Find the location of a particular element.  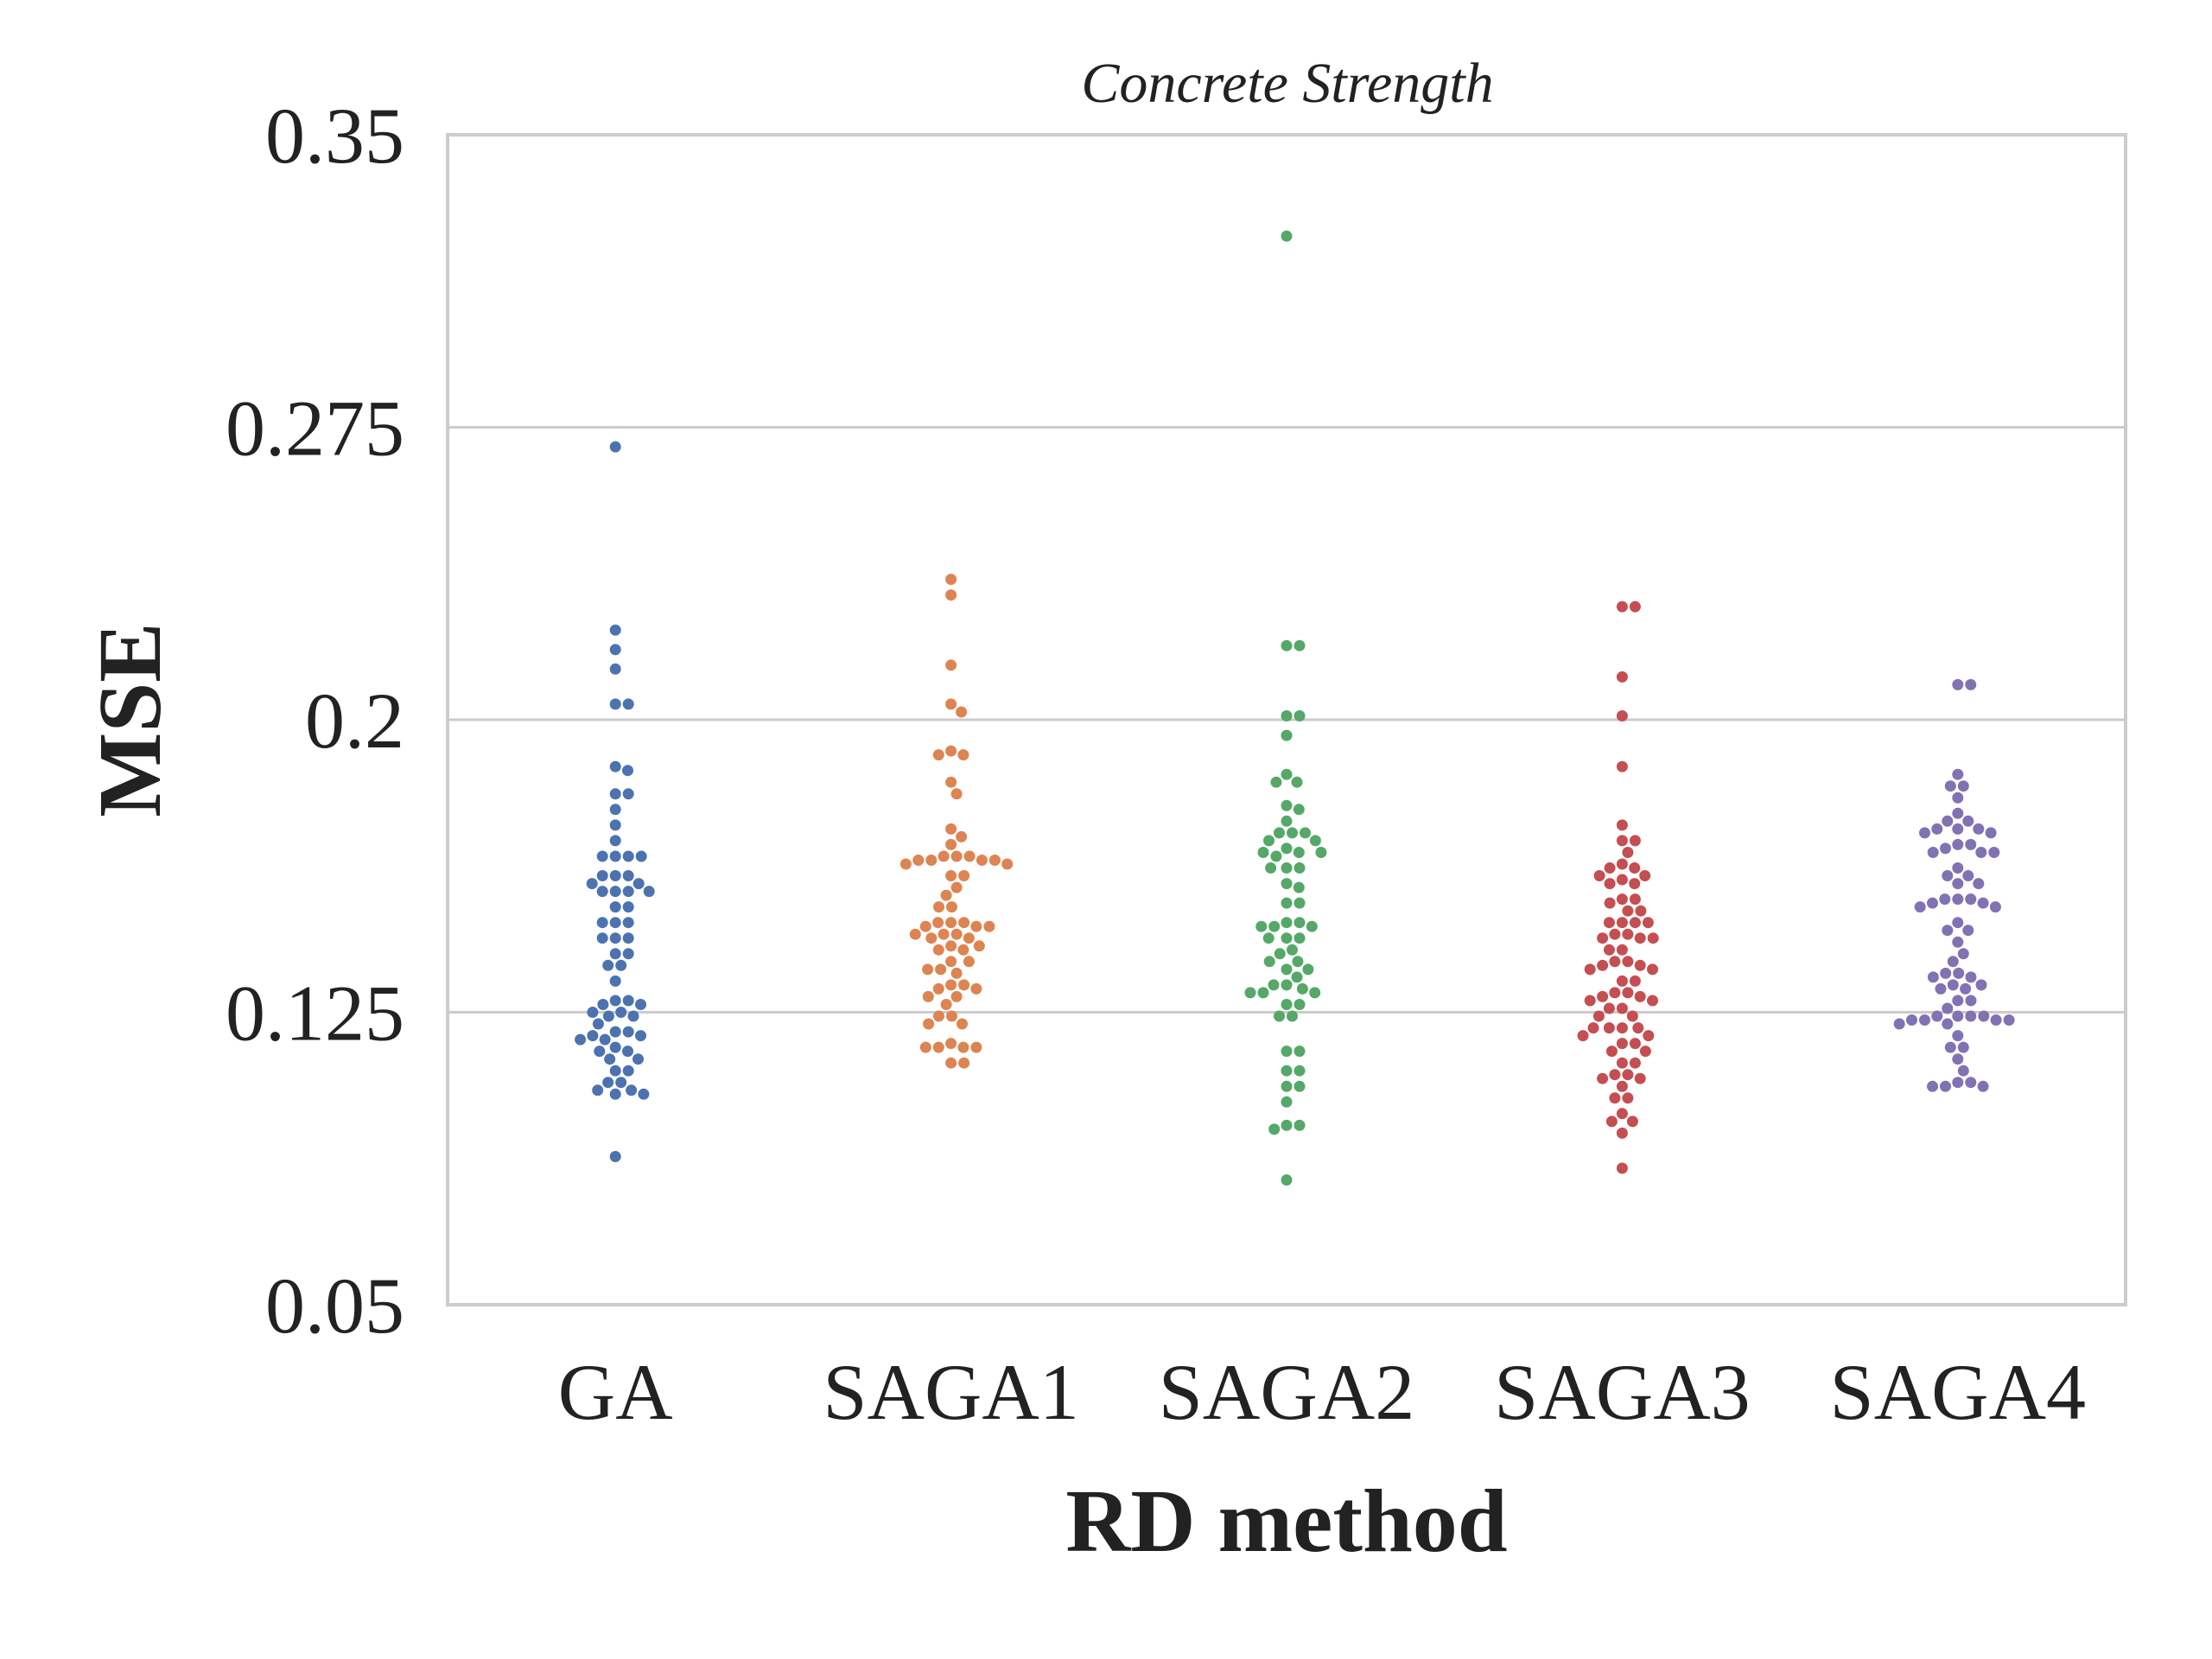

chart-title: Concrete Strength is located at coordinates (1287, 83).